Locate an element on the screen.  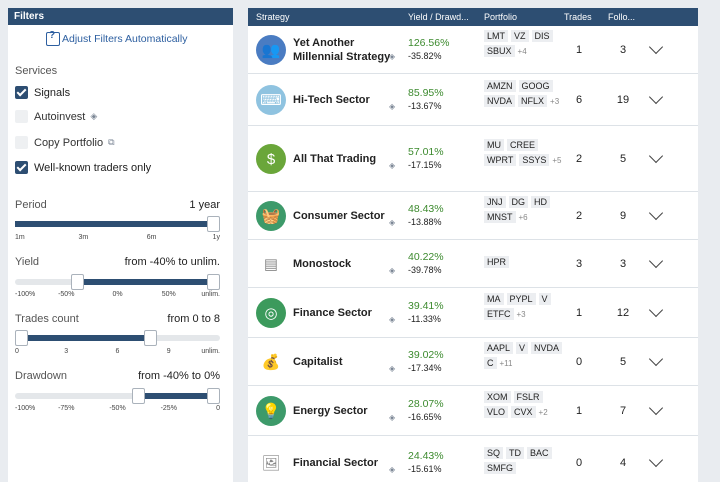
autoinvest-checkbox: Autoinvest ◈ is located at coordinates (56, 116).